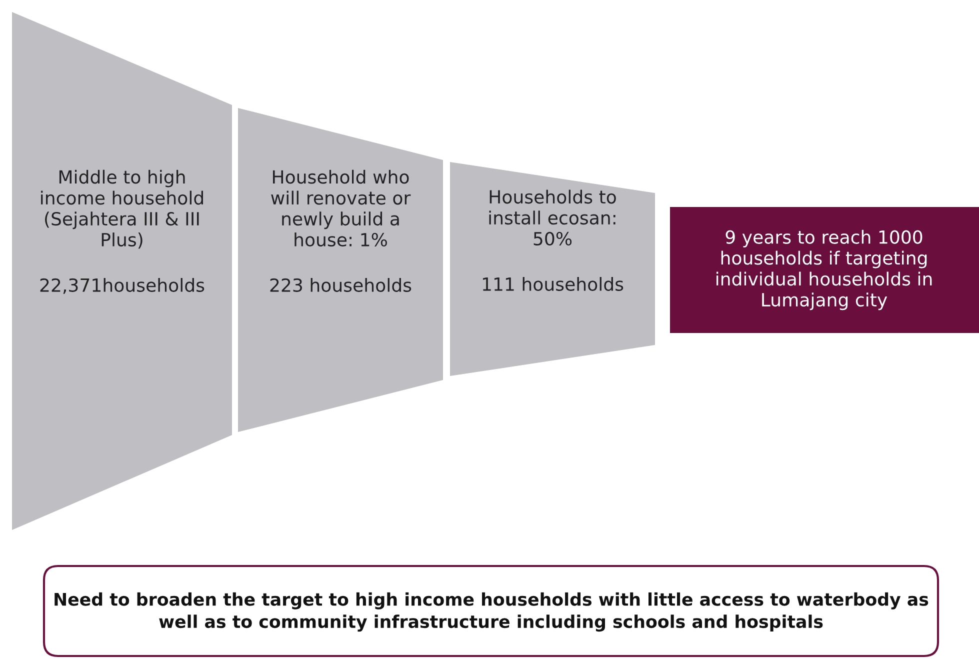 Image resolution: width=979 pixels, height=659 pixels. I want to click on data-label: 223 households, so click(341, 285).